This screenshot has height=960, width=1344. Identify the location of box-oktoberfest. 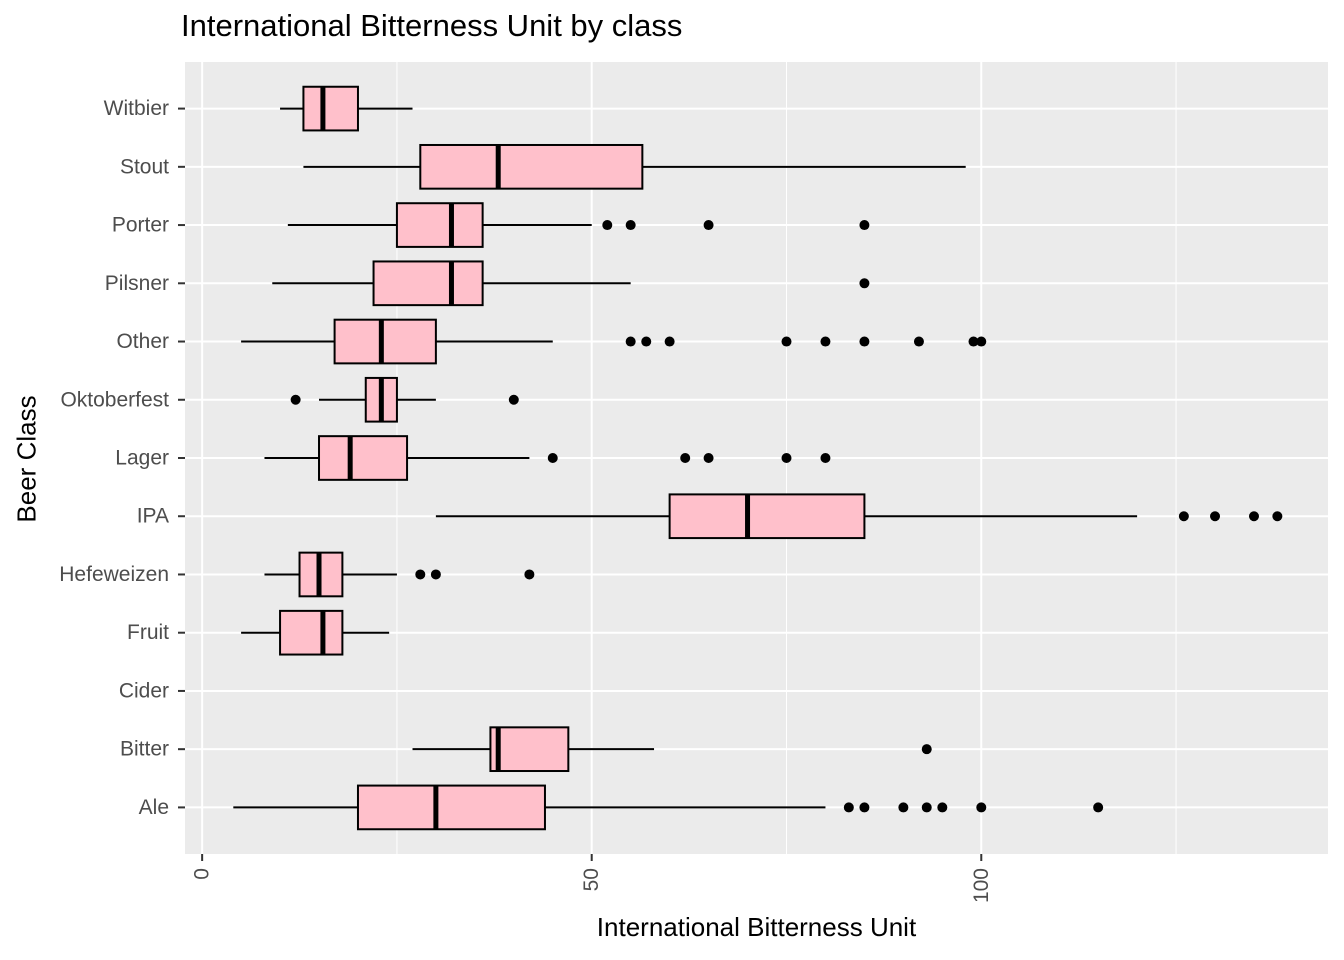
(404, 399).